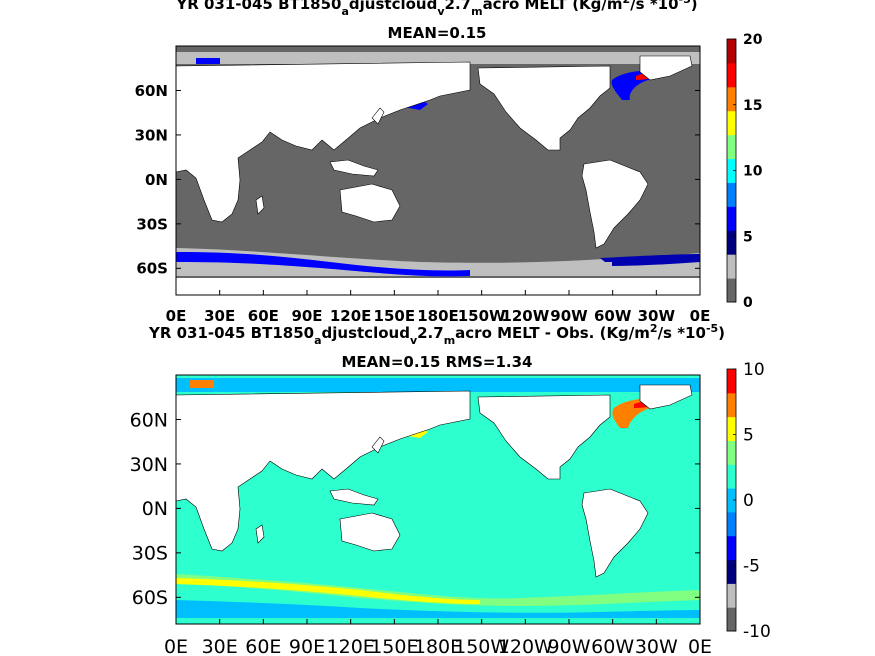 The image size is (875, 656). What do you see at coordinates (150, 554) in the screenshot?
I see `y-tick-label: 30S` at bounding box center [150, 554].